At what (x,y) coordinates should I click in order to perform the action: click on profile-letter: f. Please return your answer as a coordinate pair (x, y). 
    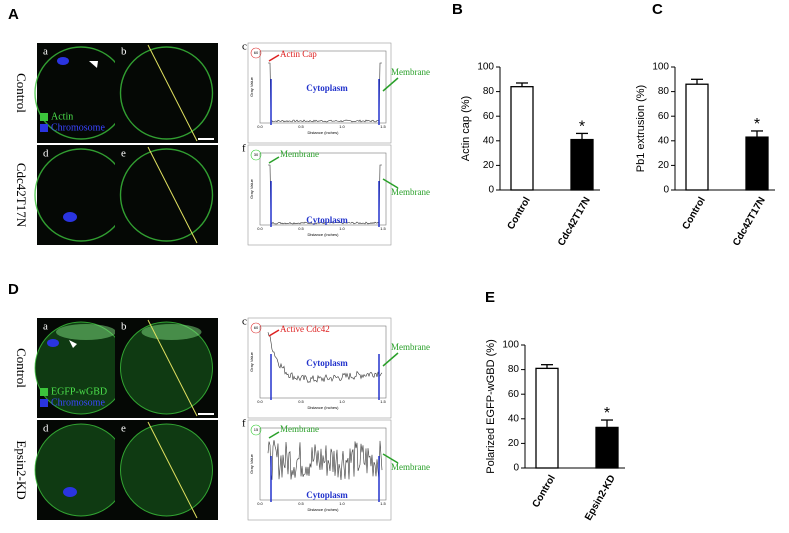
    Looking at the image, I should click on (244, 149).